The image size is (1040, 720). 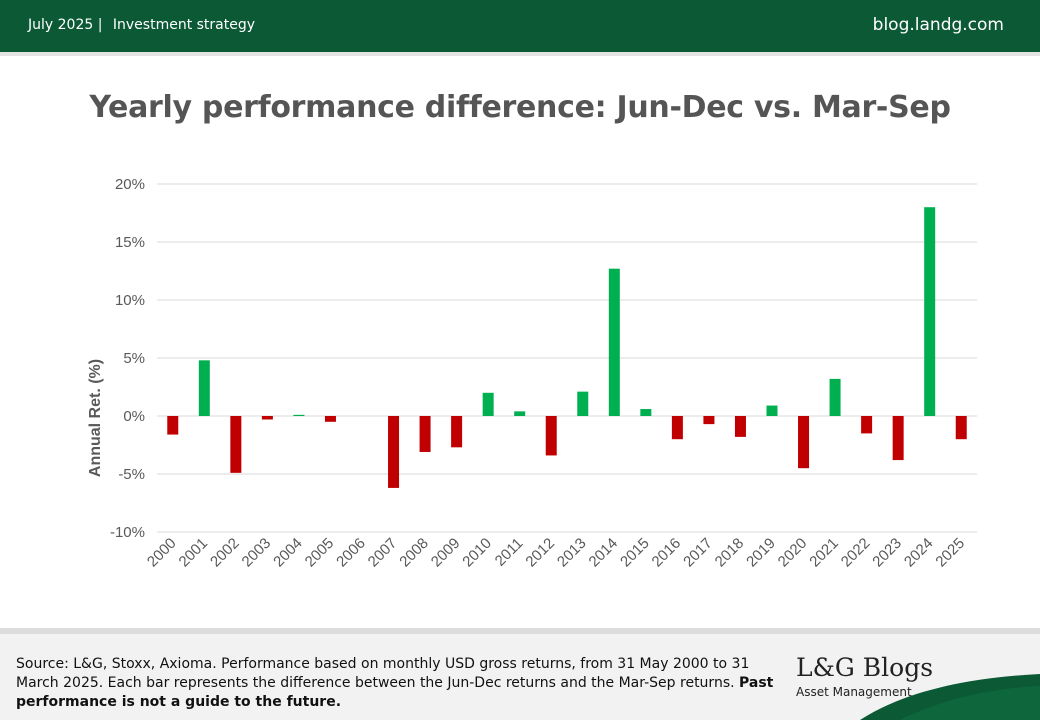 What do you see at coordinates (919, 553) in the screenshot?
I see `x-tick-label: 2024` at bounding box center [919, 553].